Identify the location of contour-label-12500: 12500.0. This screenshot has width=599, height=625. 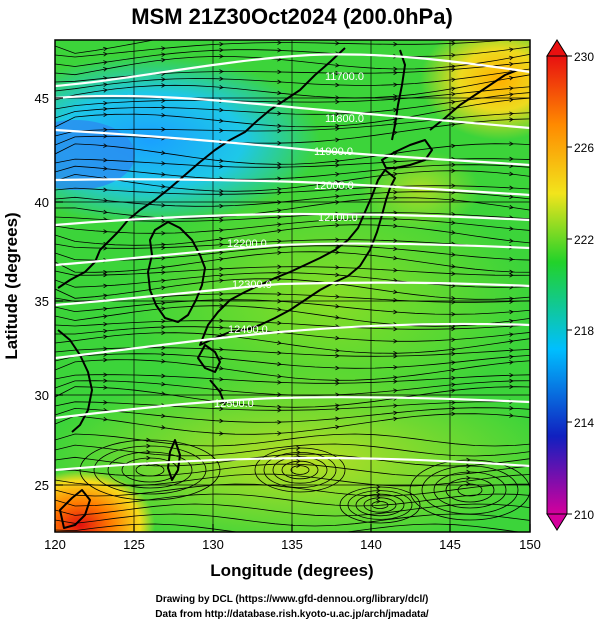
(234, 404).